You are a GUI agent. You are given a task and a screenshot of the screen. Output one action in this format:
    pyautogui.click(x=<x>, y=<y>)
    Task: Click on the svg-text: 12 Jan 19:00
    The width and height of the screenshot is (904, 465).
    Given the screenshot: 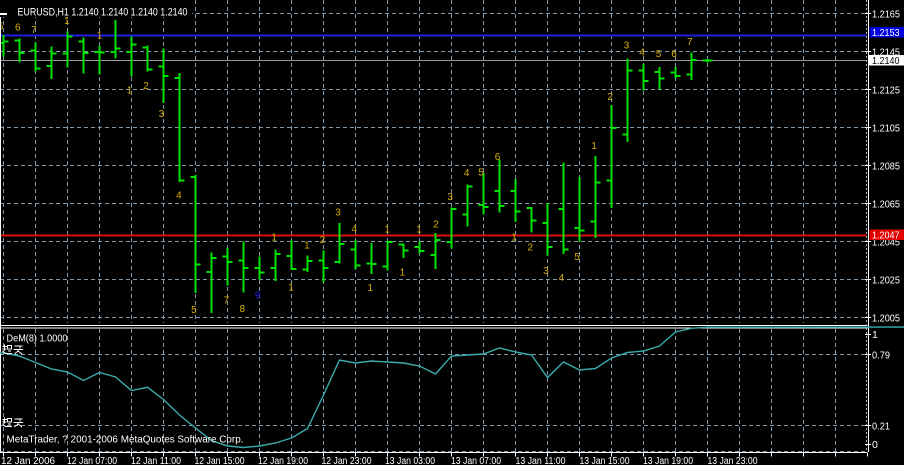 What is the action you would take?
    pyautogui.click(x=283, y=460)
    